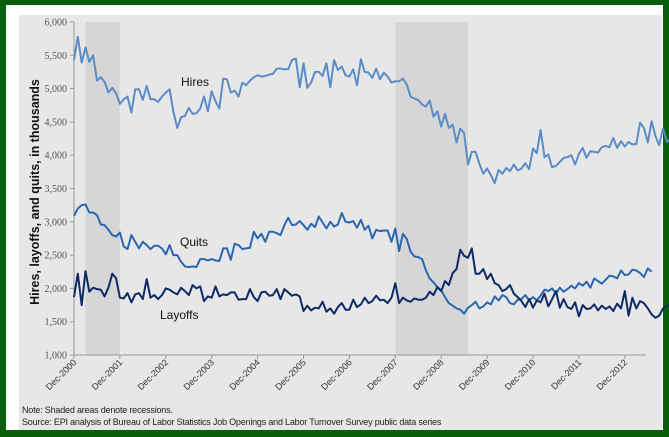 The image size is (669, 437). What do you see at coordinates (153, 374) in the screenshot?
I see `x-tick-label: Dec-2002` at bounding box center [153, 374].